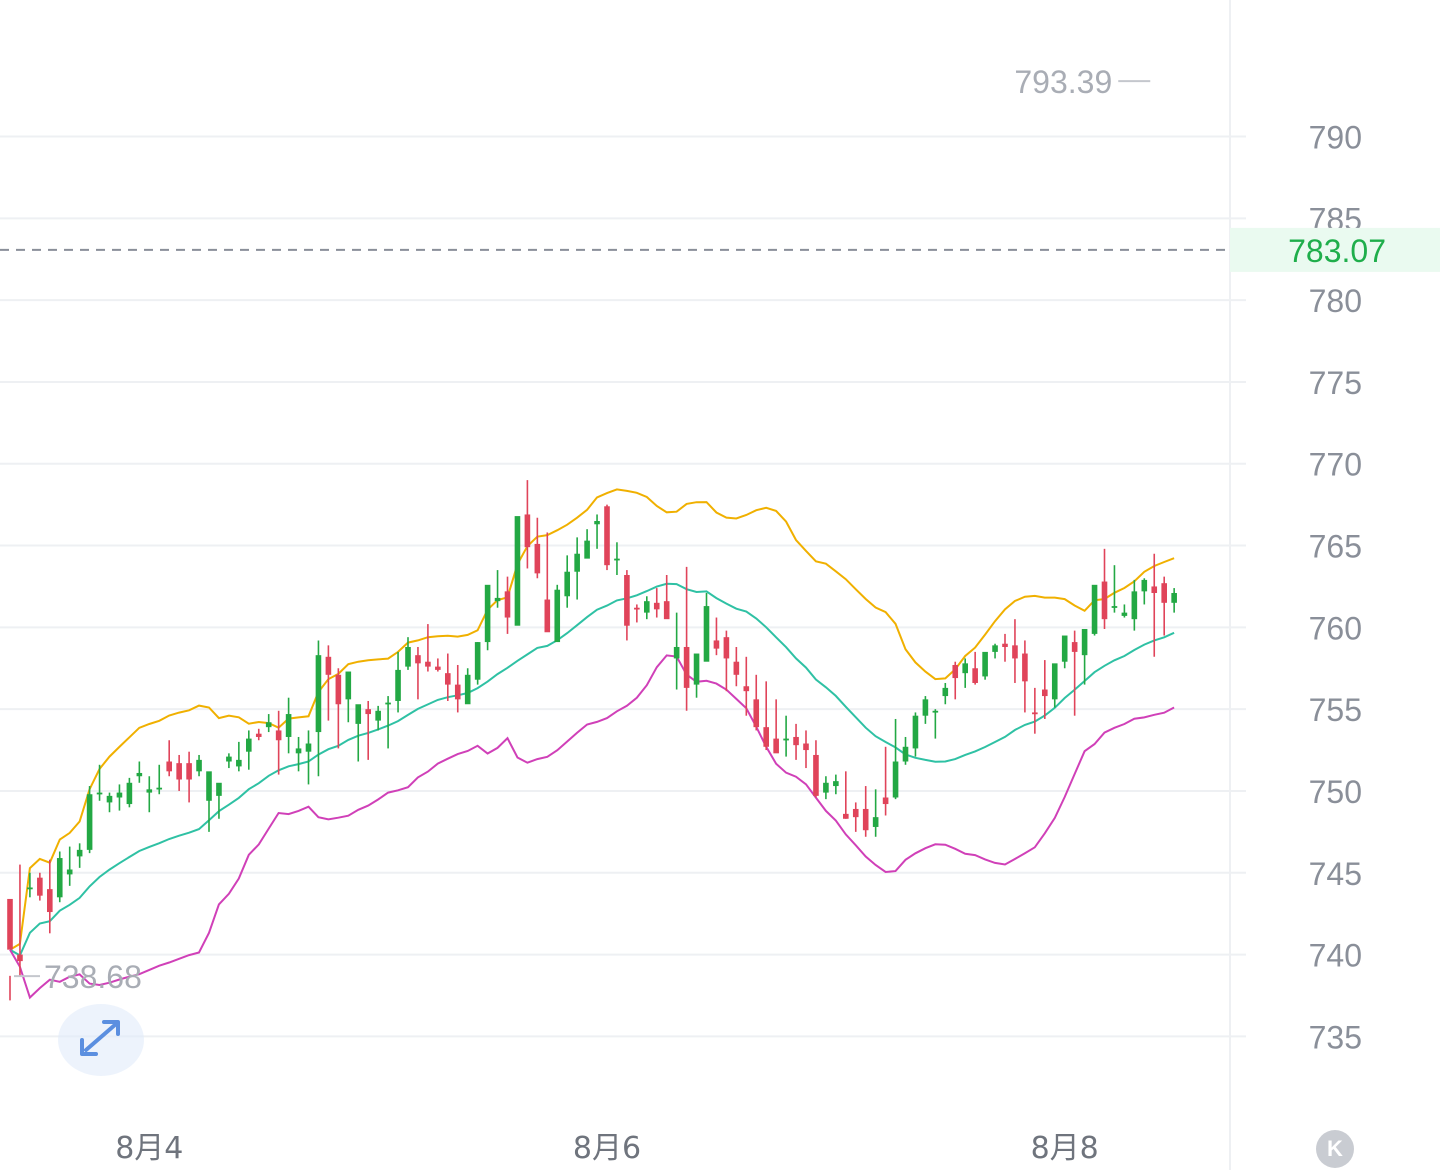  I want to click on y-tick-label: 740, so click(1335, 956).